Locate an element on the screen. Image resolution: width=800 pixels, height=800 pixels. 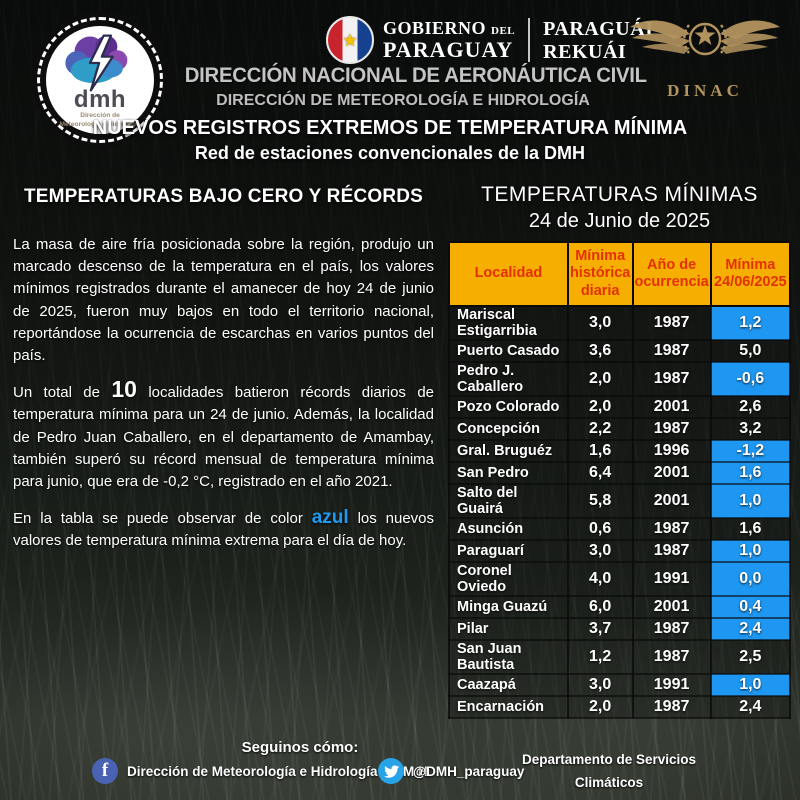
table-row: Pedro J. Caballero 2,0 1987 -0,6 is located at coordinates (620, 380).